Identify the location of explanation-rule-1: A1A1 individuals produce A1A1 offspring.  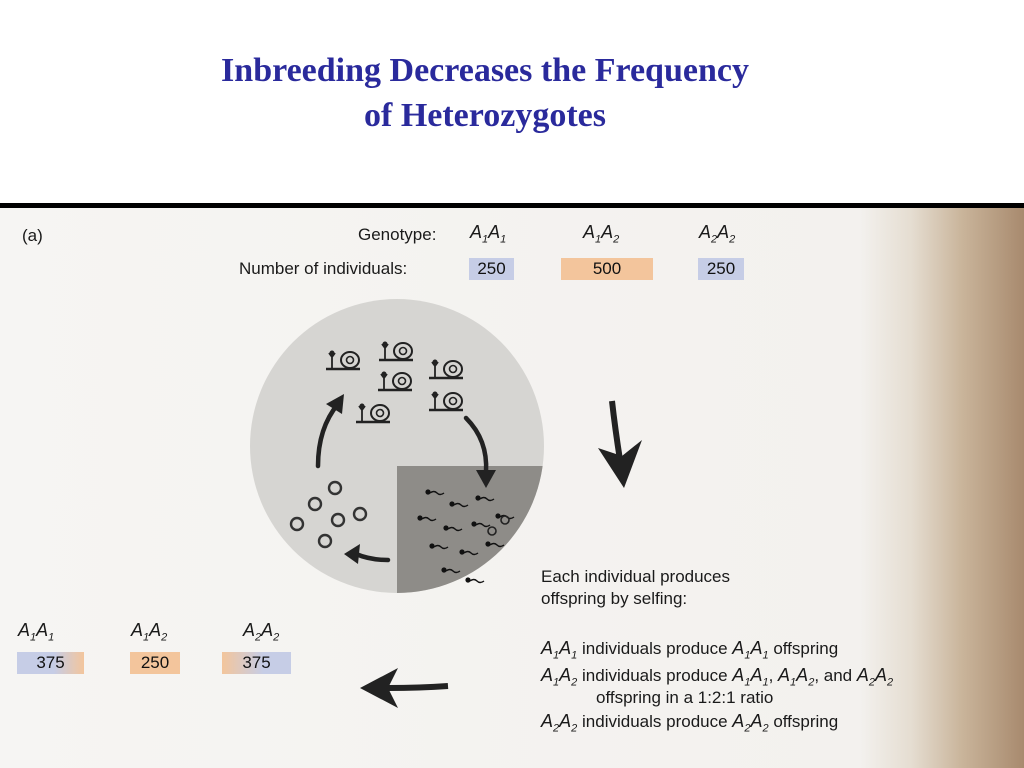
(690, 650).